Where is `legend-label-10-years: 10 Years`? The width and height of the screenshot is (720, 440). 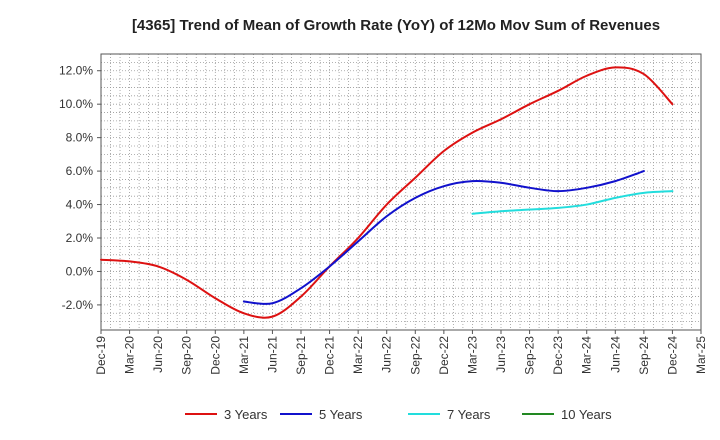 legend-label-10-years: 10 Years is located at coordinates (586, 414).